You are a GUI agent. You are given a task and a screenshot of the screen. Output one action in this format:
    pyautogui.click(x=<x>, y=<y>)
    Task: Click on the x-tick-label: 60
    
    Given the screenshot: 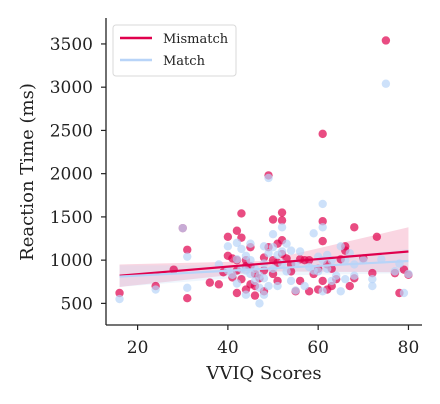 What is the action you would take?
    pyautogui.click(x=318, y=348)
    